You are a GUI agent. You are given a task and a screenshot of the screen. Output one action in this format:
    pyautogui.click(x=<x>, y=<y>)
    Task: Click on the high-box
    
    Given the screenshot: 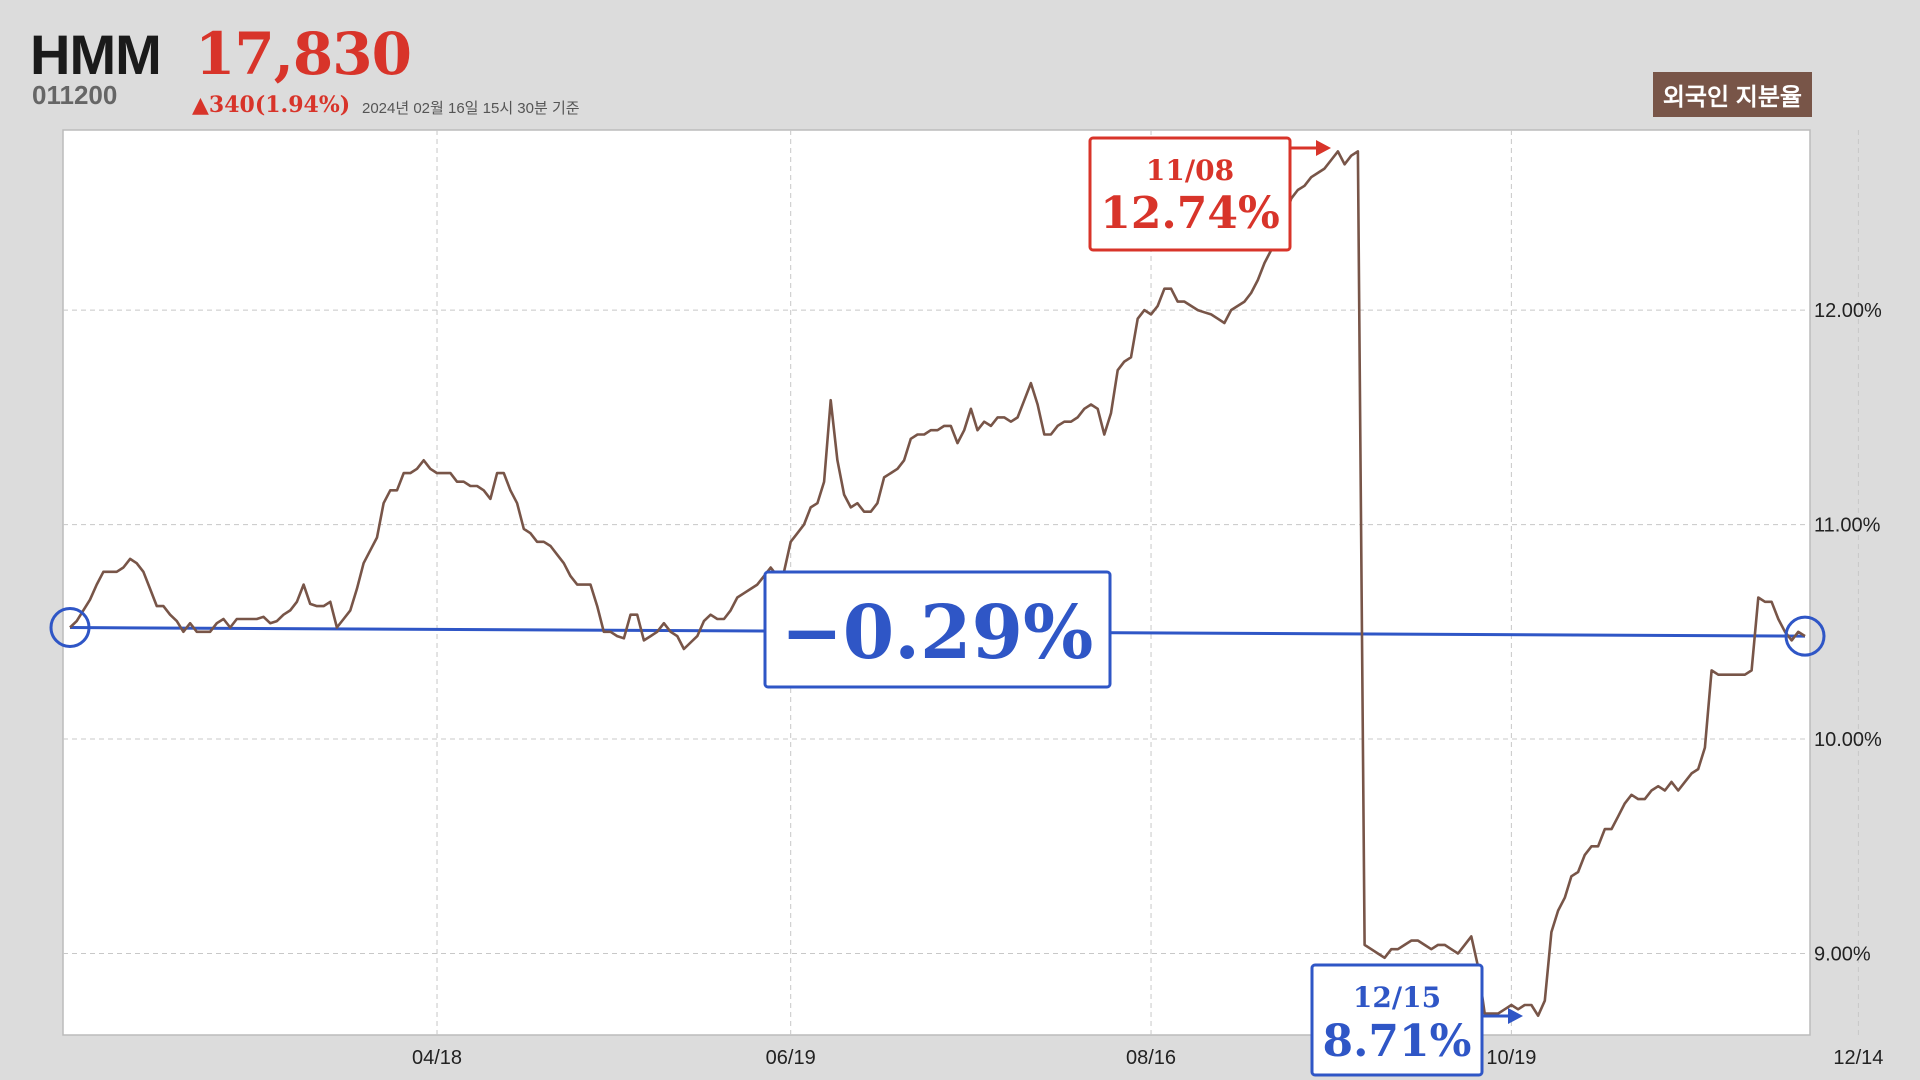 What is the action you would take?
    pyautogui.click(x=1190, y=194)
    